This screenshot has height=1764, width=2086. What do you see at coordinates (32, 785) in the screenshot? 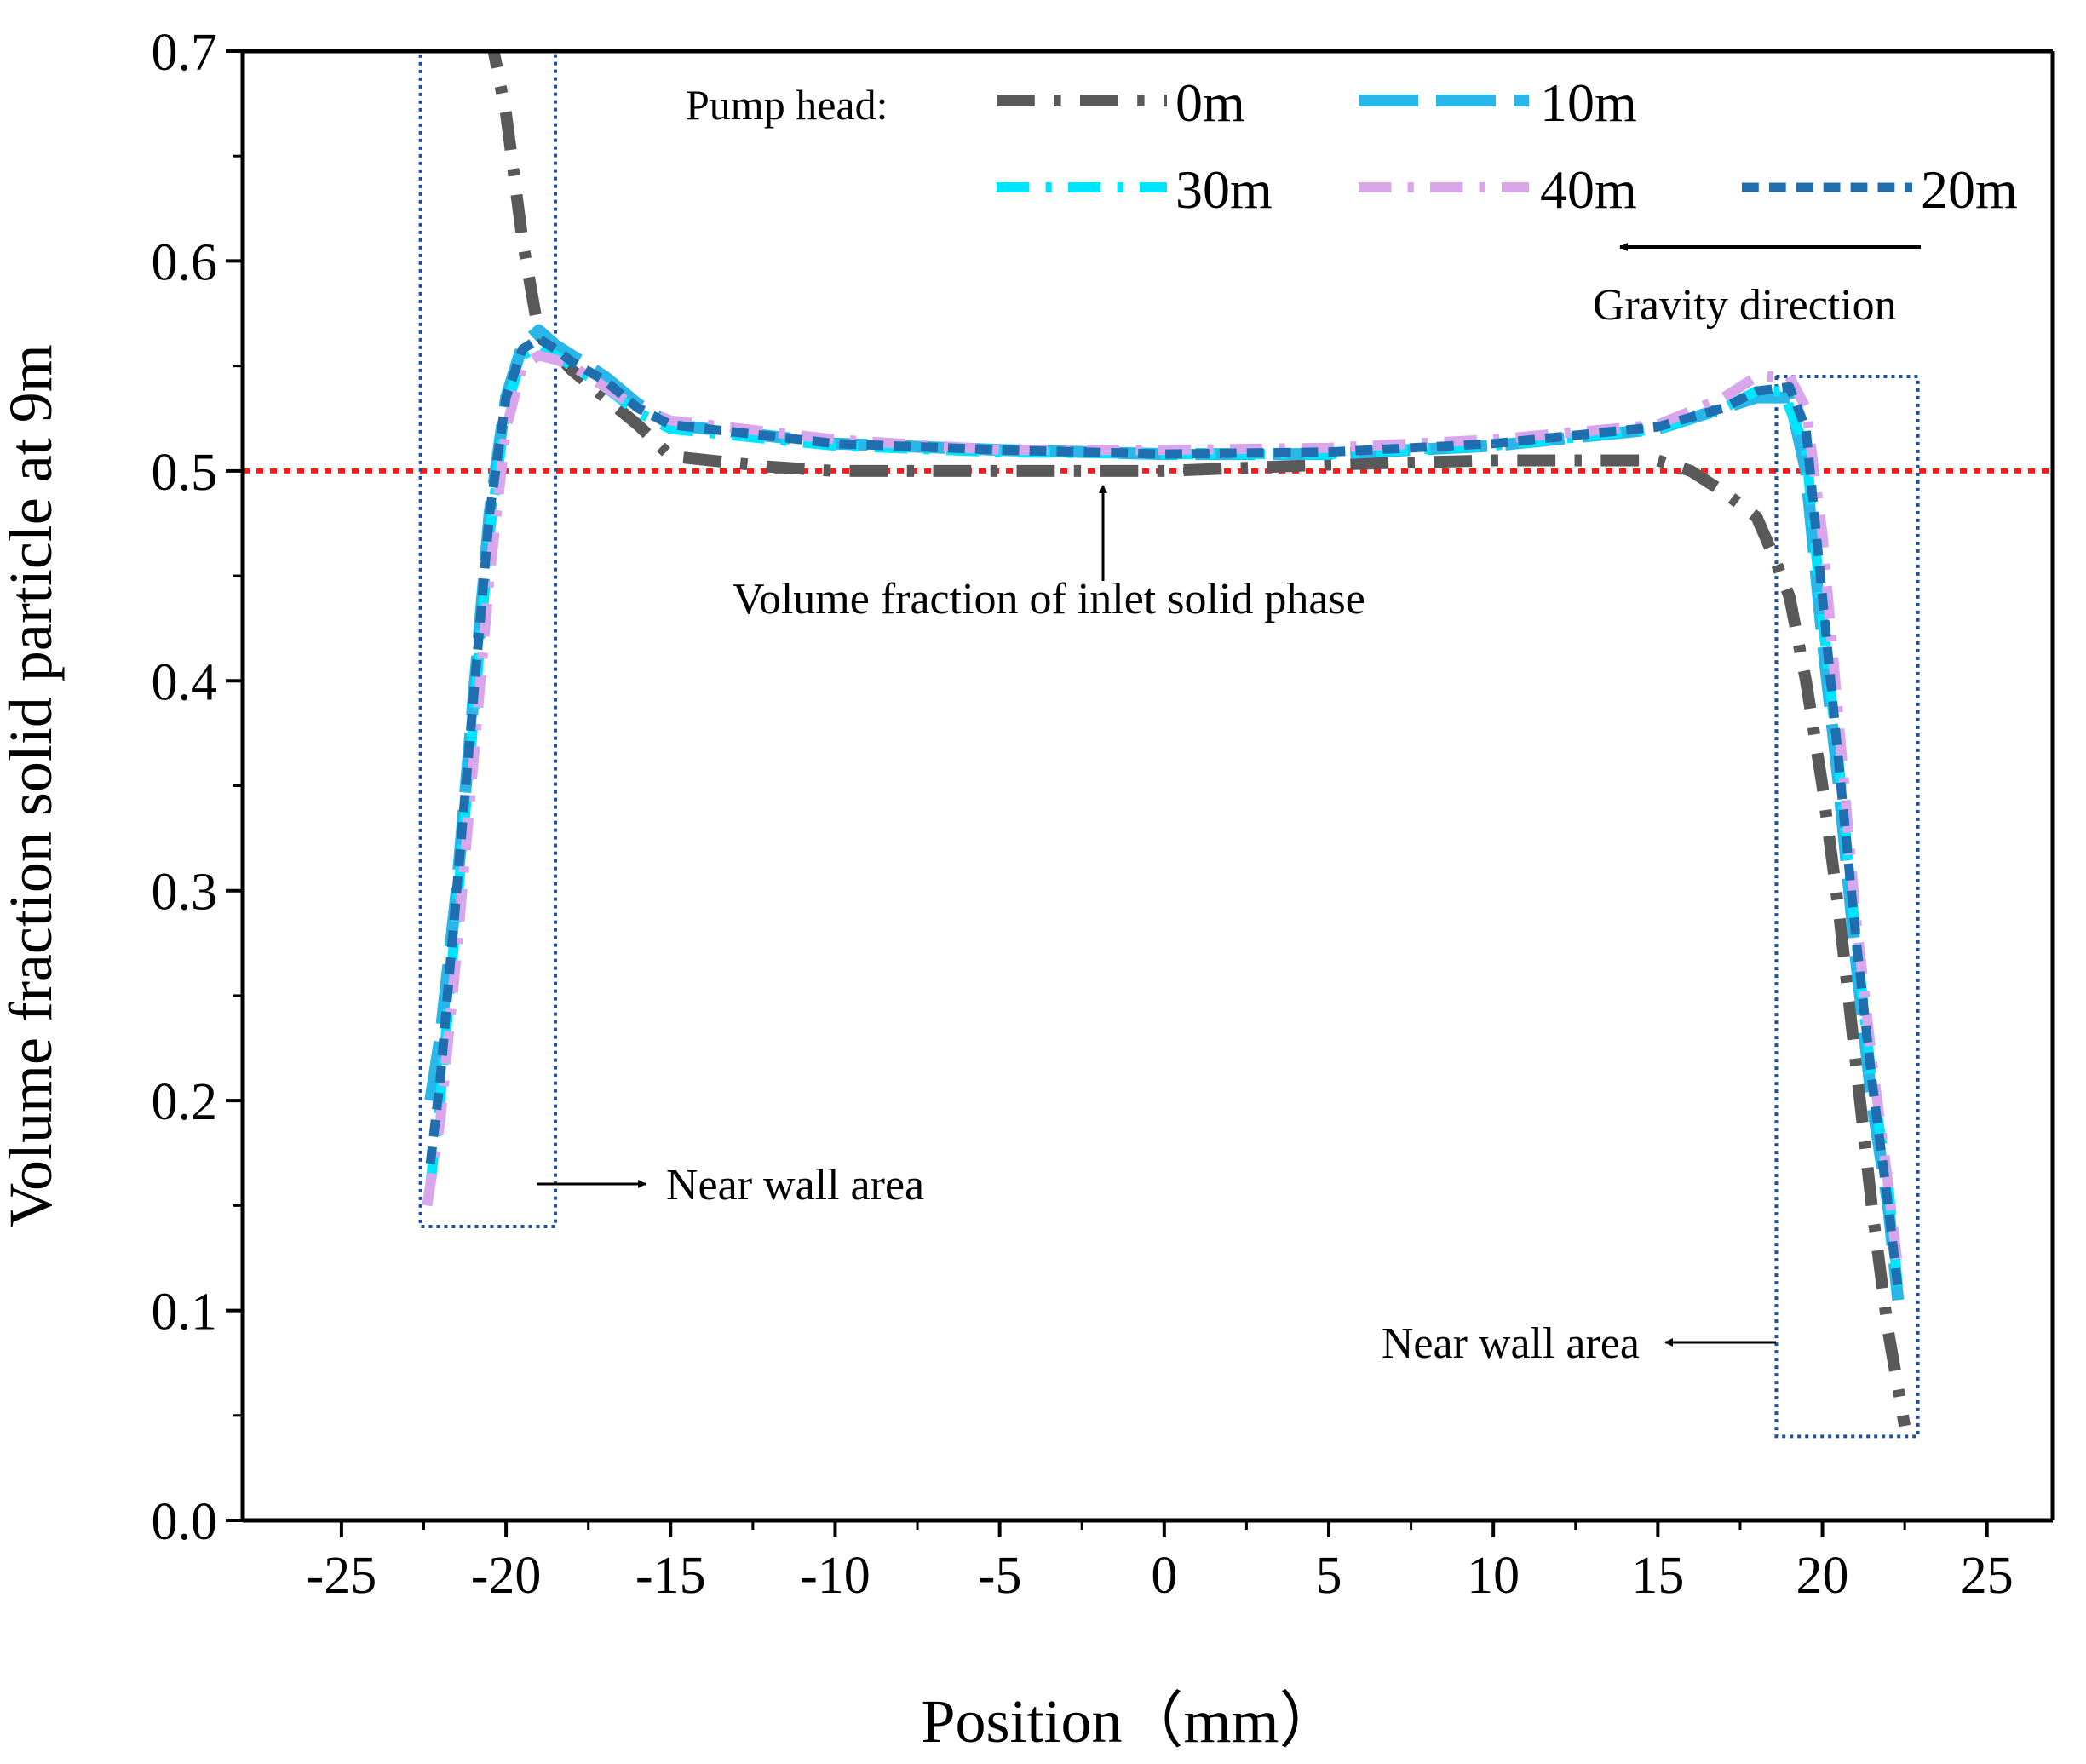
I see `y-axis-title: Volume fraction solid particle at 9m` at bounding box center [32, 785].